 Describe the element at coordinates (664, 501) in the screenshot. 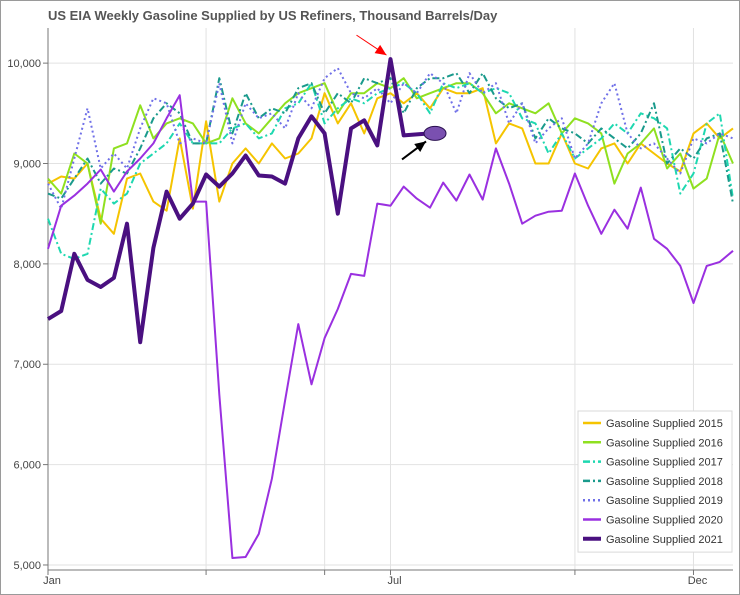

I see `legend-label: Gasoline Supplied 2019` at that location.